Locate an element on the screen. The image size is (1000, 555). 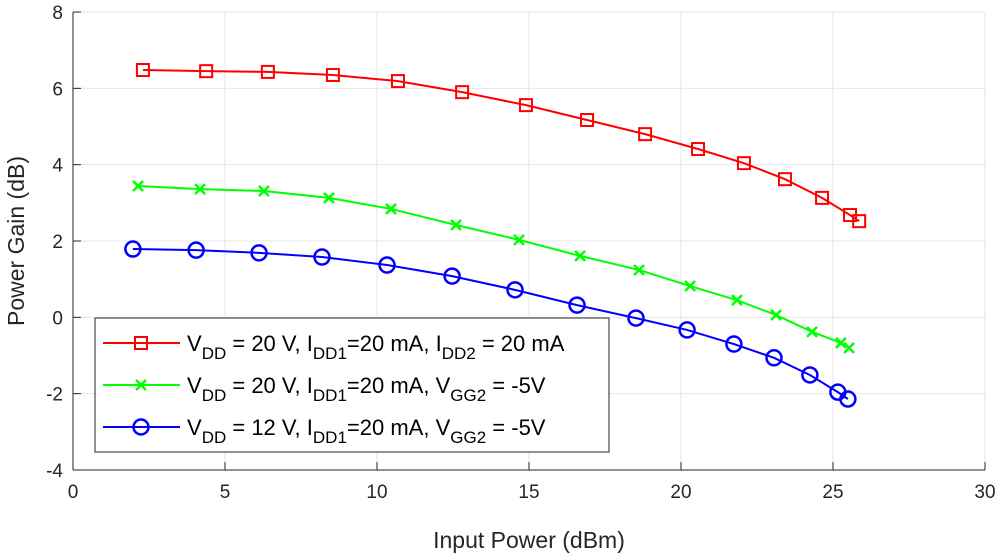
y-tick-label: -2 is located at coordinates (54, 395).